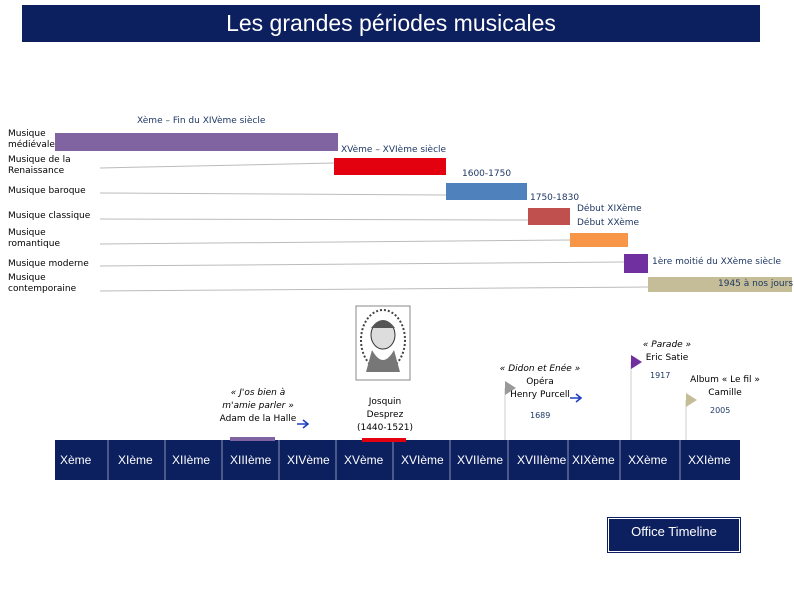 The height and width of the screenshot is (595, 794). Describe the element at coordinates (660, 375) in the screenshot. I see `event-year: 1917` at that location.